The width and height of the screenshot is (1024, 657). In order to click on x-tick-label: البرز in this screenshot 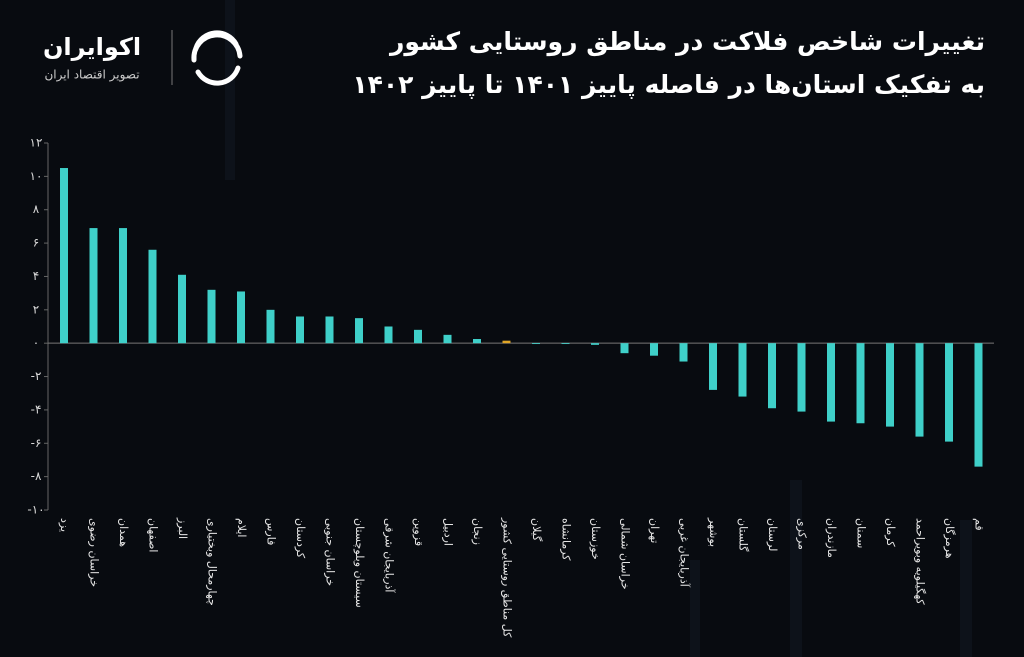, I will do `click(182, 528)`.